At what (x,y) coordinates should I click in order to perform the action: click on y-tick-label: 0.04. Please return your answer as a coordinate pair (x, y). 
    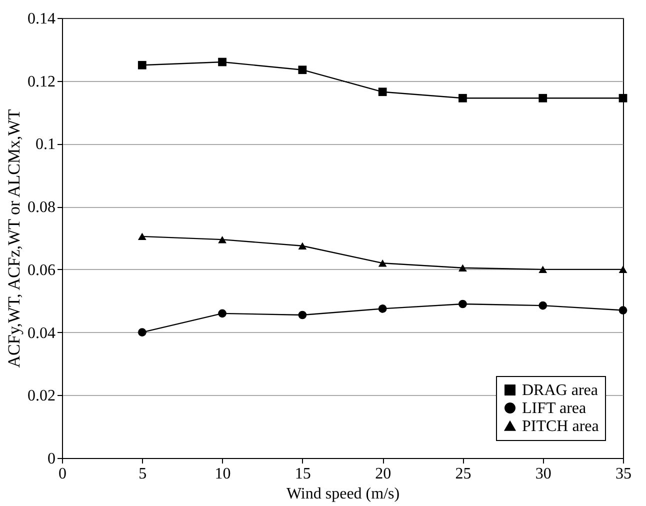
    Looking at the image, I should click on (42, 333).